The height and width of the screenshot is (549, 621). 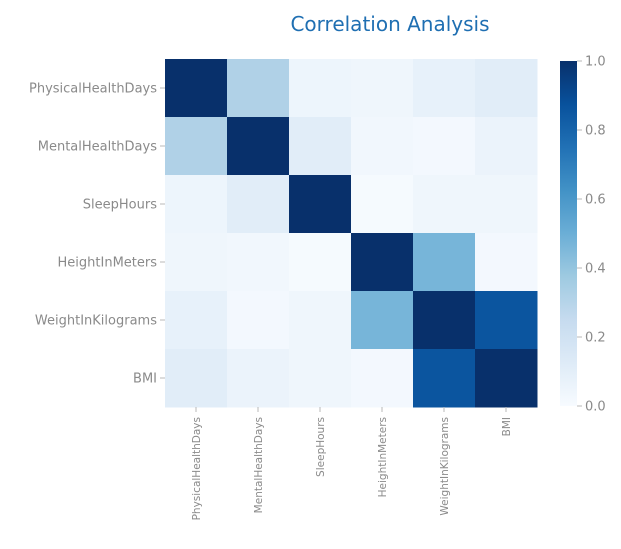 What do you see at coordinates (595, 62) in the screenshot?
I see `colorbar-tick-label: 1.0` at bounding box center [595, 62].